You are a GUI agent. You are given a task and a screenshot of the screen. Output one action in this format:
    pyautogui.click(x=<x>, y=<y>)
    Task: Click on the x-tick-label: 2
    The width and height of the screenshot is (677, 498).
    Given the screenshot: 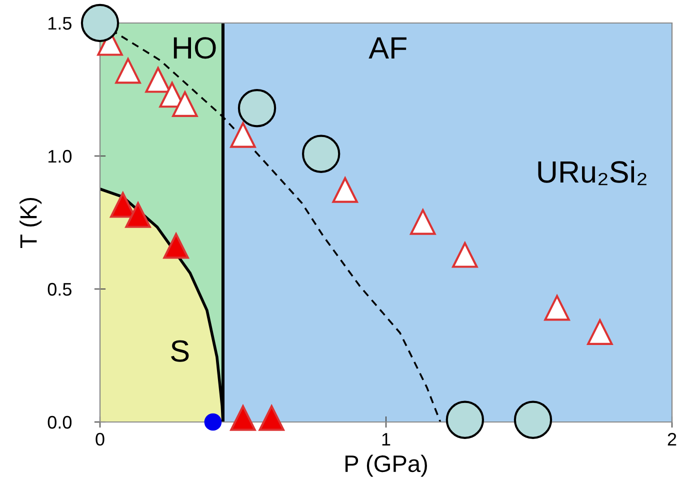 What is the action you would take?
    pyautogui.click(x=672, y=439)
    